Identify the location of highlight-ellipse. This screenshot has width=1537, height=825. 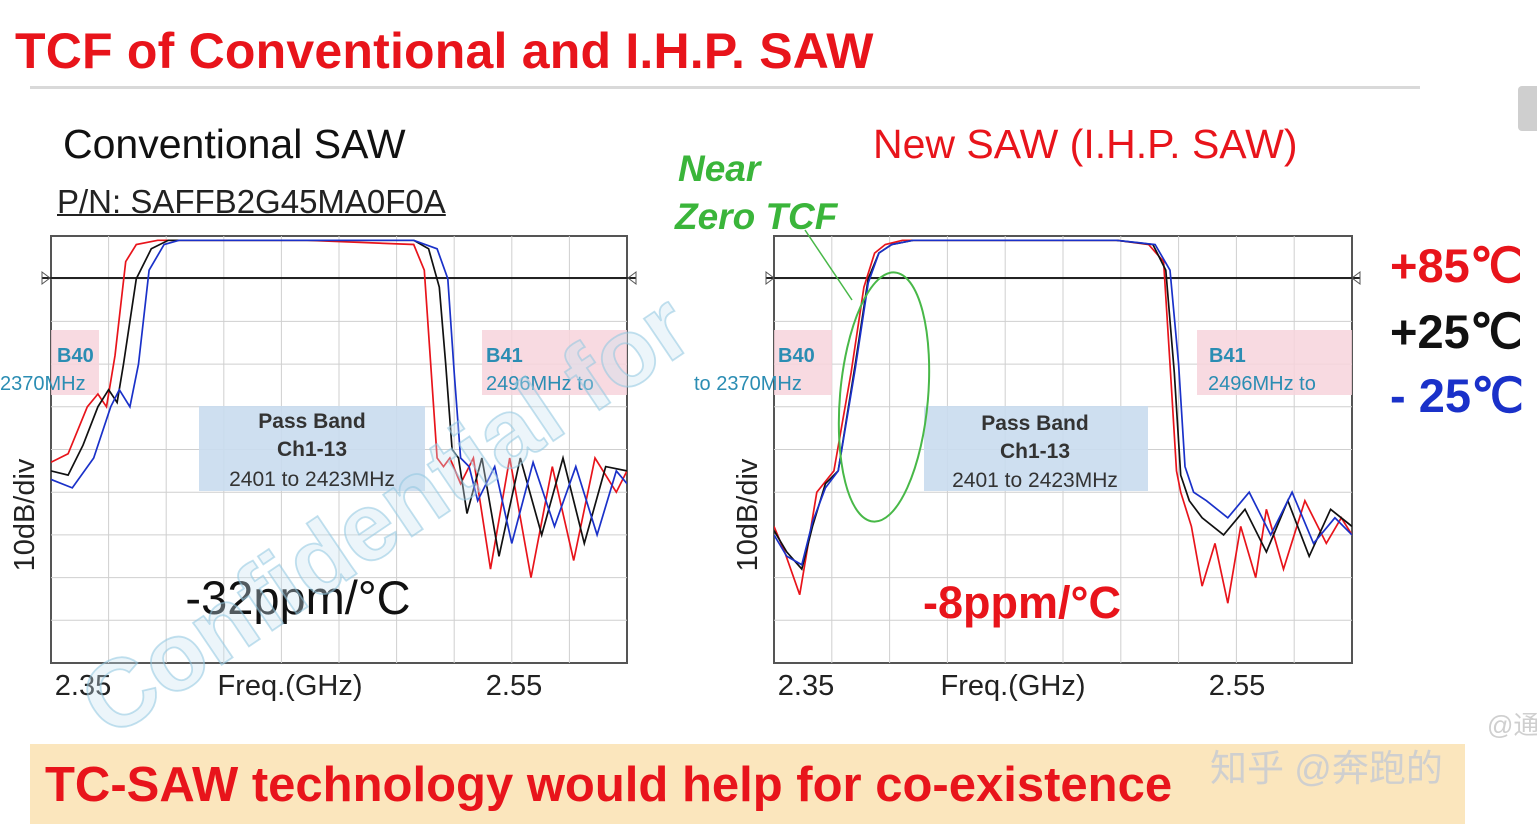
(884, 397).